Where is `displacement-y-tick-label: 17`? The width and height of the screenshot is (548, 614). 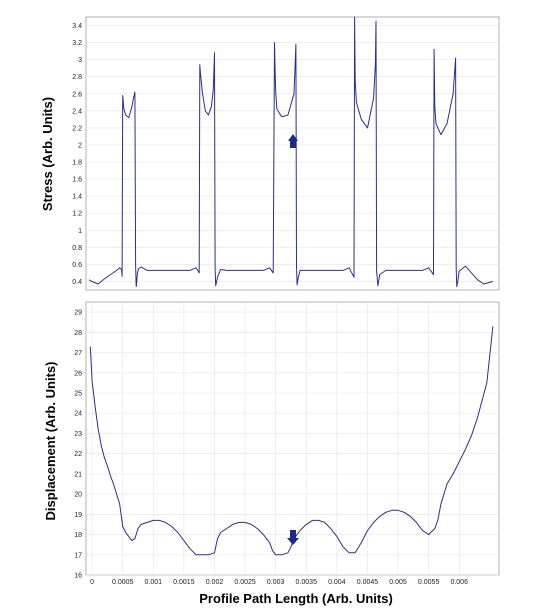
displacement-y-tick-label: 17 is located at coordinates (78, 555).